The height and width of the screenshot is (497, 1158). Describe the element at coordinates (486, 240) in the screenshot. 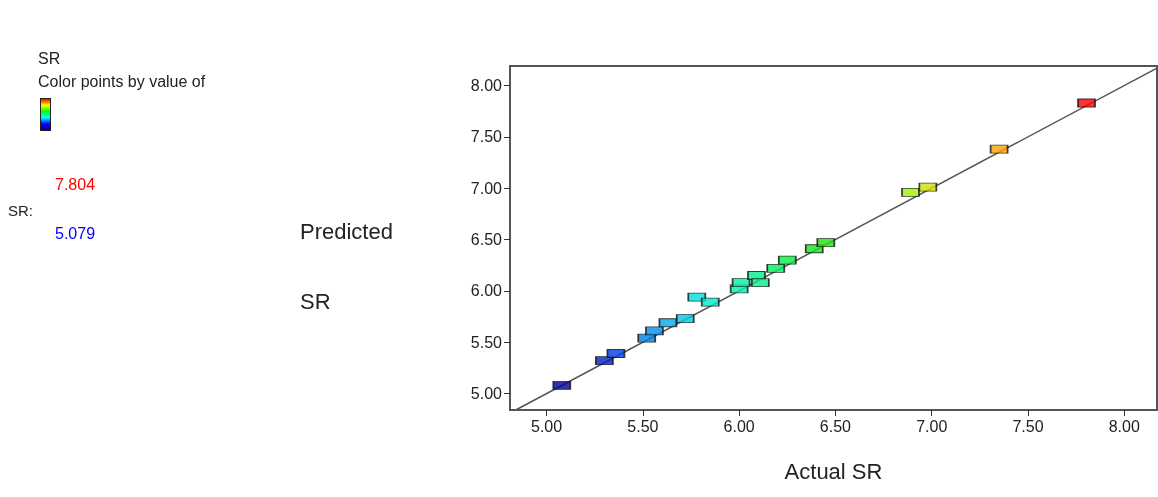

I see `y-tick-label: 6.50` at that location.